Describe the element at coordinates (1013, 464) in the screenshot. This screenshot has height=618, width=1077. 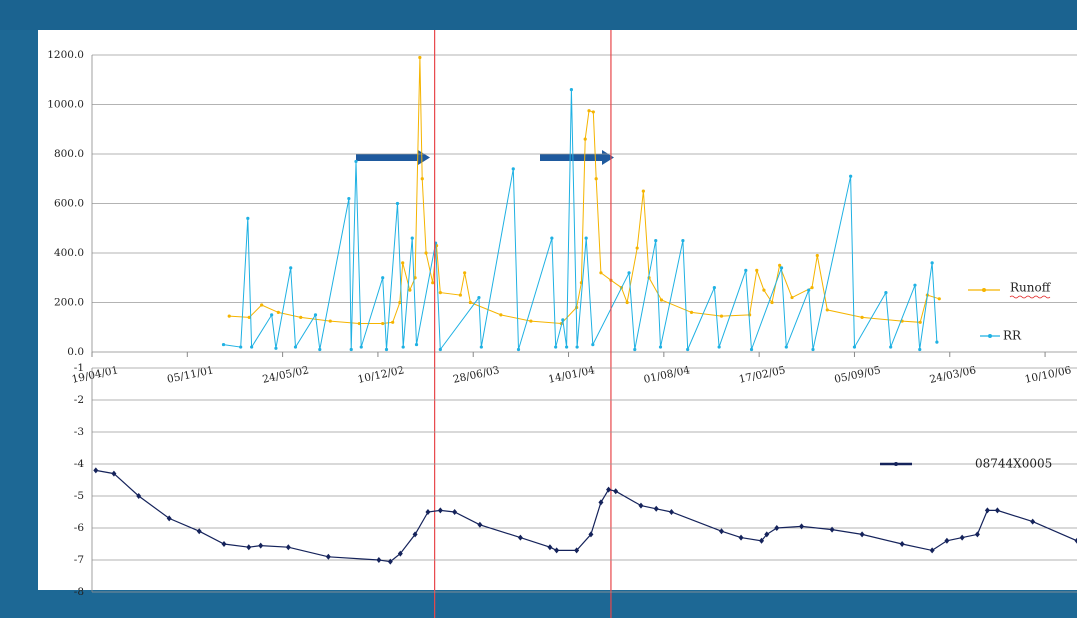
I see `legend-label: 08744X0005` at that location.